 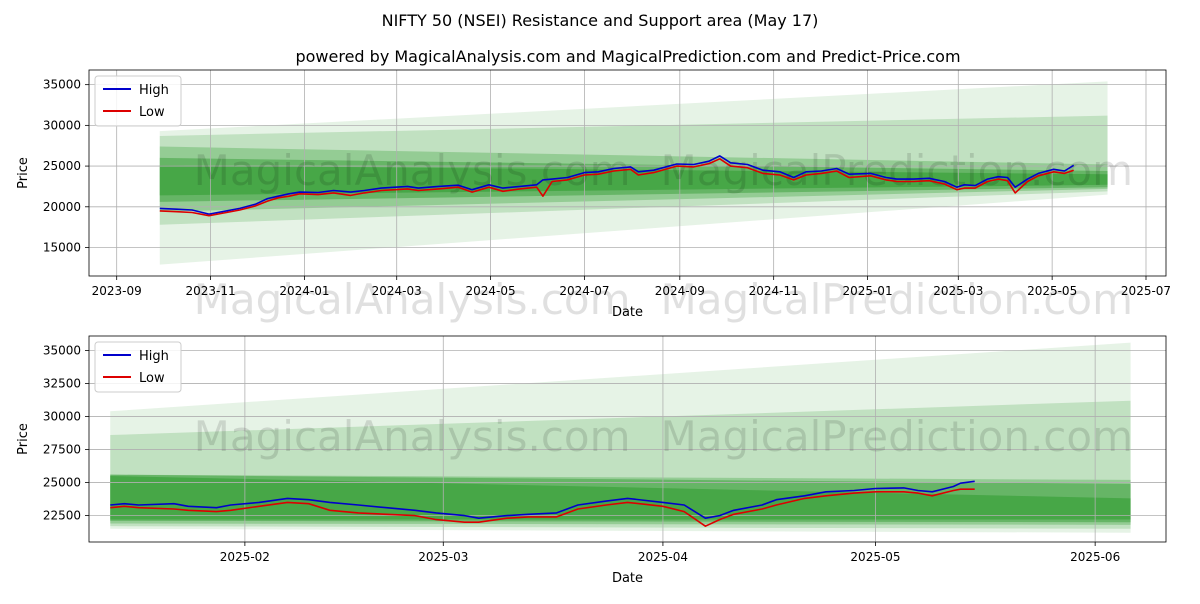 I want to click on x-tick-label: 2024-09, so click(x=680, y=291).